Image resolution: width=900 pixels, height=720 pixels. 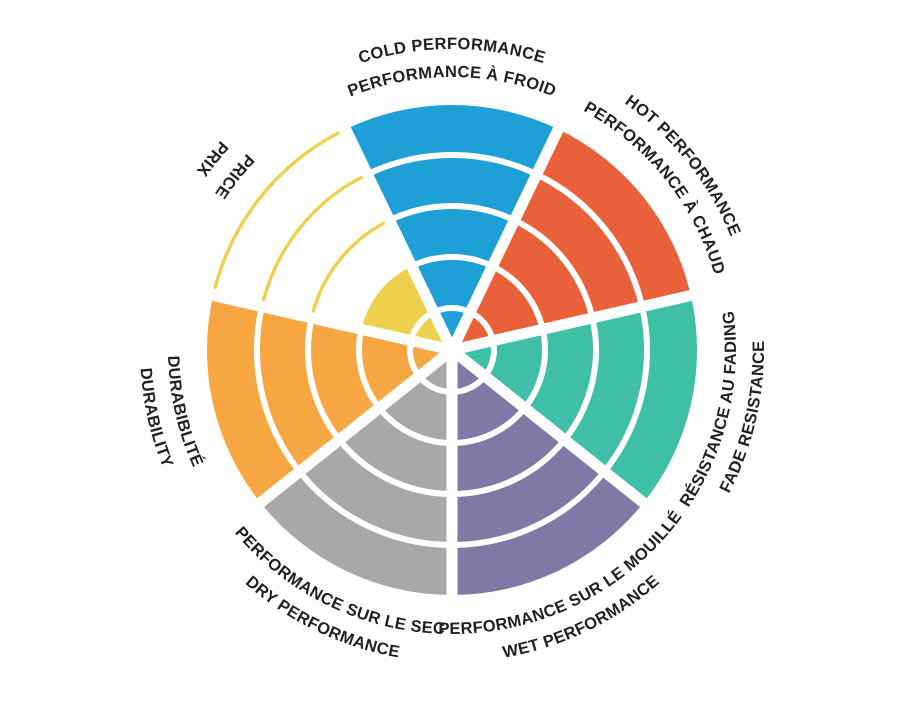 I want to click on wedge-fill-wet-performance, so click(x=548, y=472).